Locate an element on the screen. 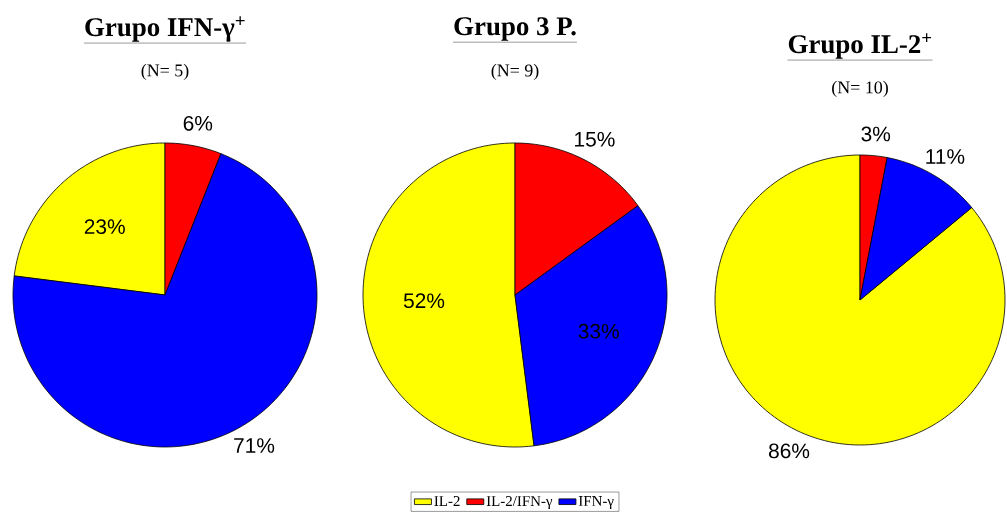 The height and width of the screenshot is (523, 1007). chart-subtitle: (N= 9) is located at coordinates (515, 72).